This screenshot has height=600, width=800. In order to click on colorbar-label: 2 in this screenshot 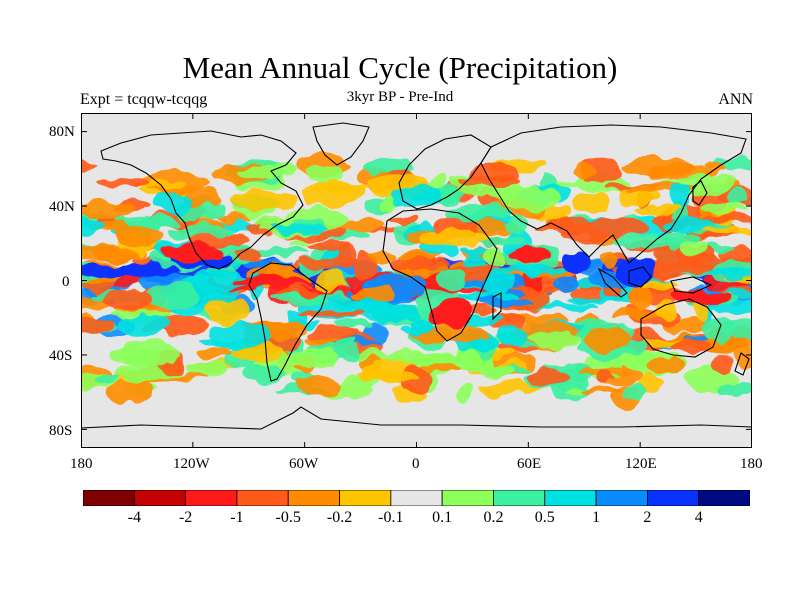, I will do `click(647, 517)`.